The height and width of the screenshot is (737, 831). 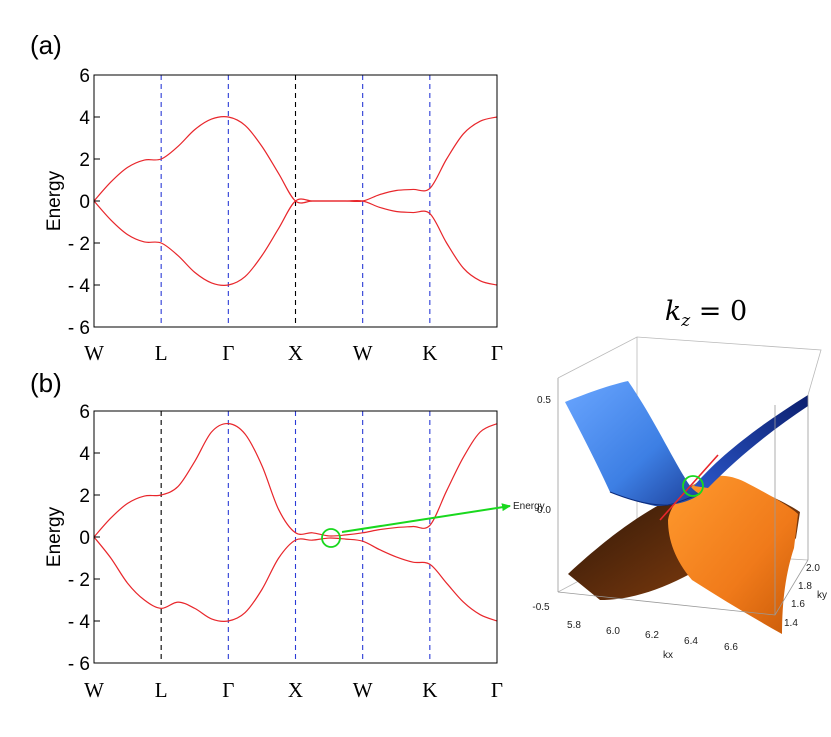 What do you see at coordinates (822, 595) in the screenshot?
I see `y-axis-label-3d: ky` at bounding box center [822, 595].